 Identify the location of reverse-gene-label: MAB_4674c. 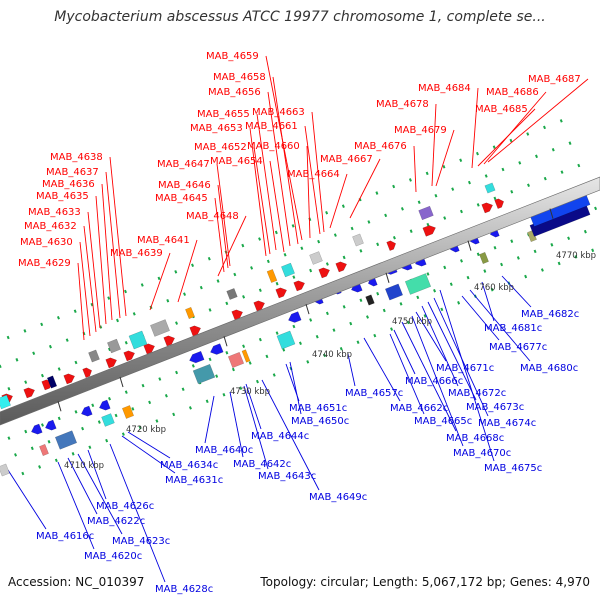
(507, 423).